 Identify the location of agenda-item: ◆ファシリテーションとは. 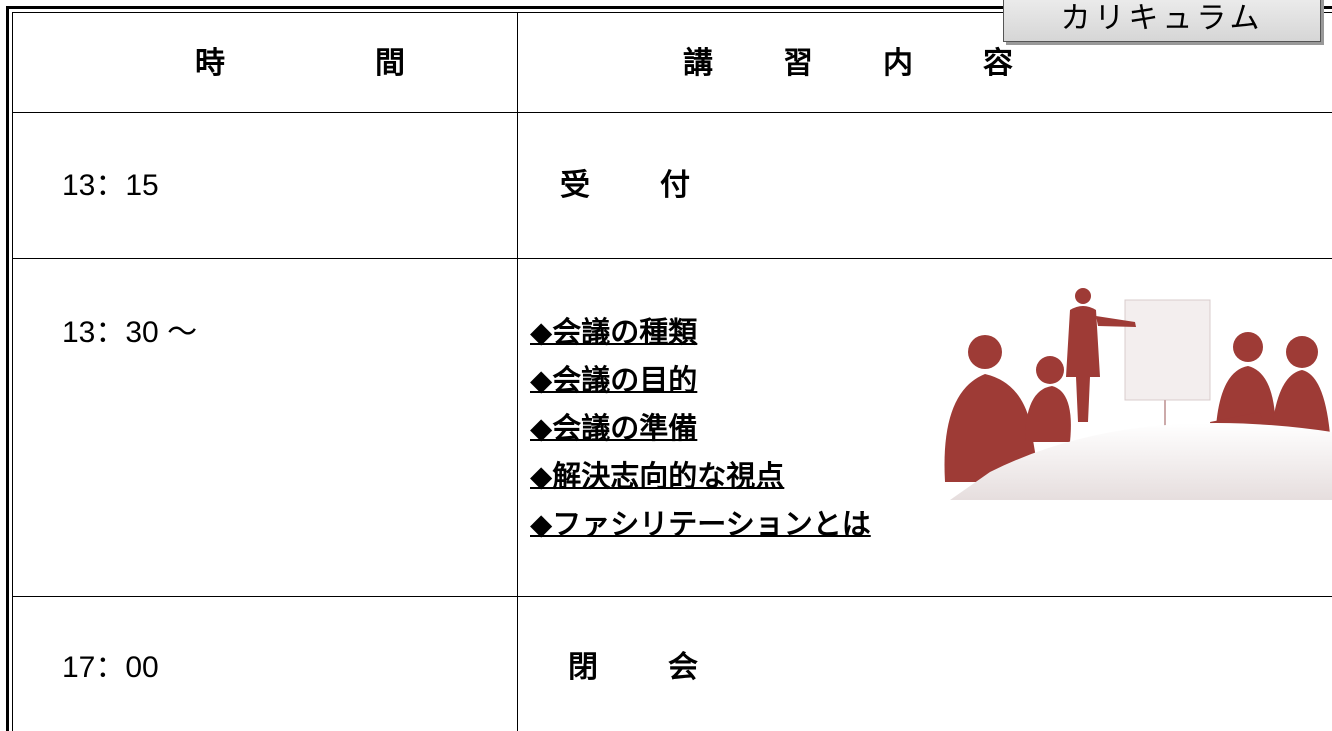
(700, 525).